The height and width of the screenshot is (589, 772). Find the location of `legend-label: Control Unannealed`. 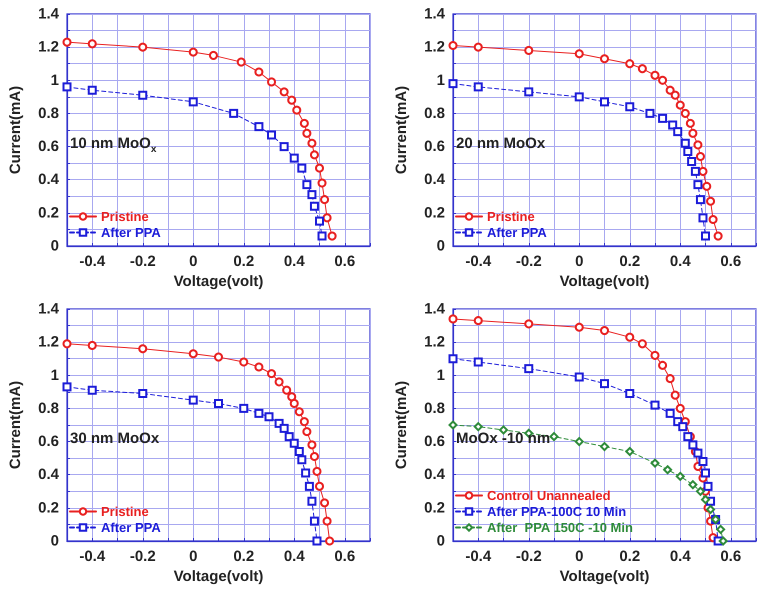

legend-label: Control Unannealed is located at coordinates (549, 495).